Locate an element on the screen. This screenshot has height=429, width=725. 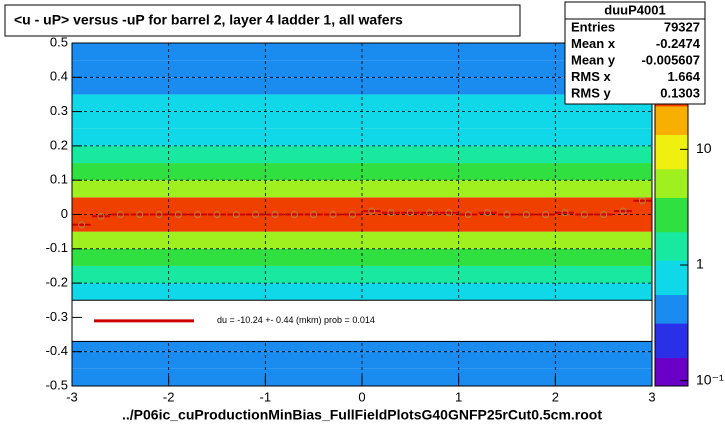
stats-label: RMS x is located at coordinates (591, 76).